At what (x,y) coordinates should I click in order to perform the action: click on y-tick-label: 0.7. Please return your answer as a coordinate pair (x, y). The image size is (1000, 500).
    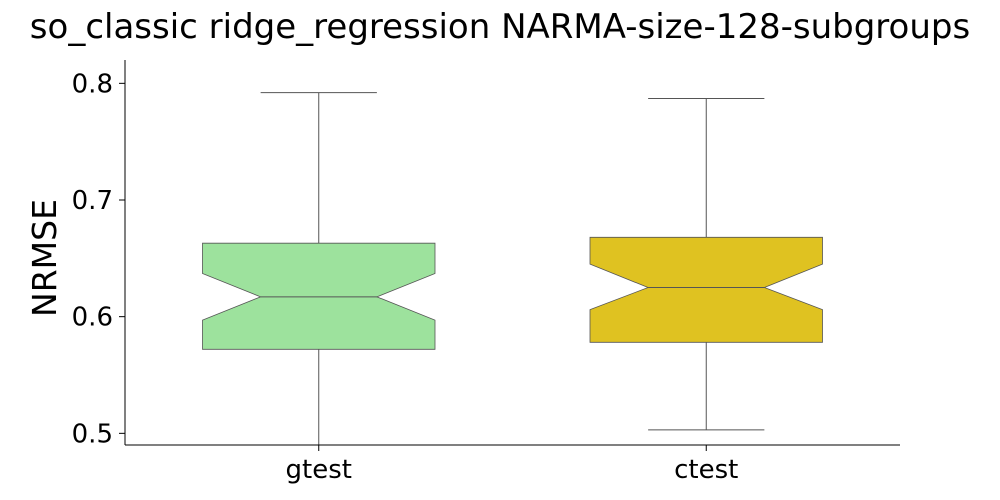
    Looking at the image, I should click on (92, 201).